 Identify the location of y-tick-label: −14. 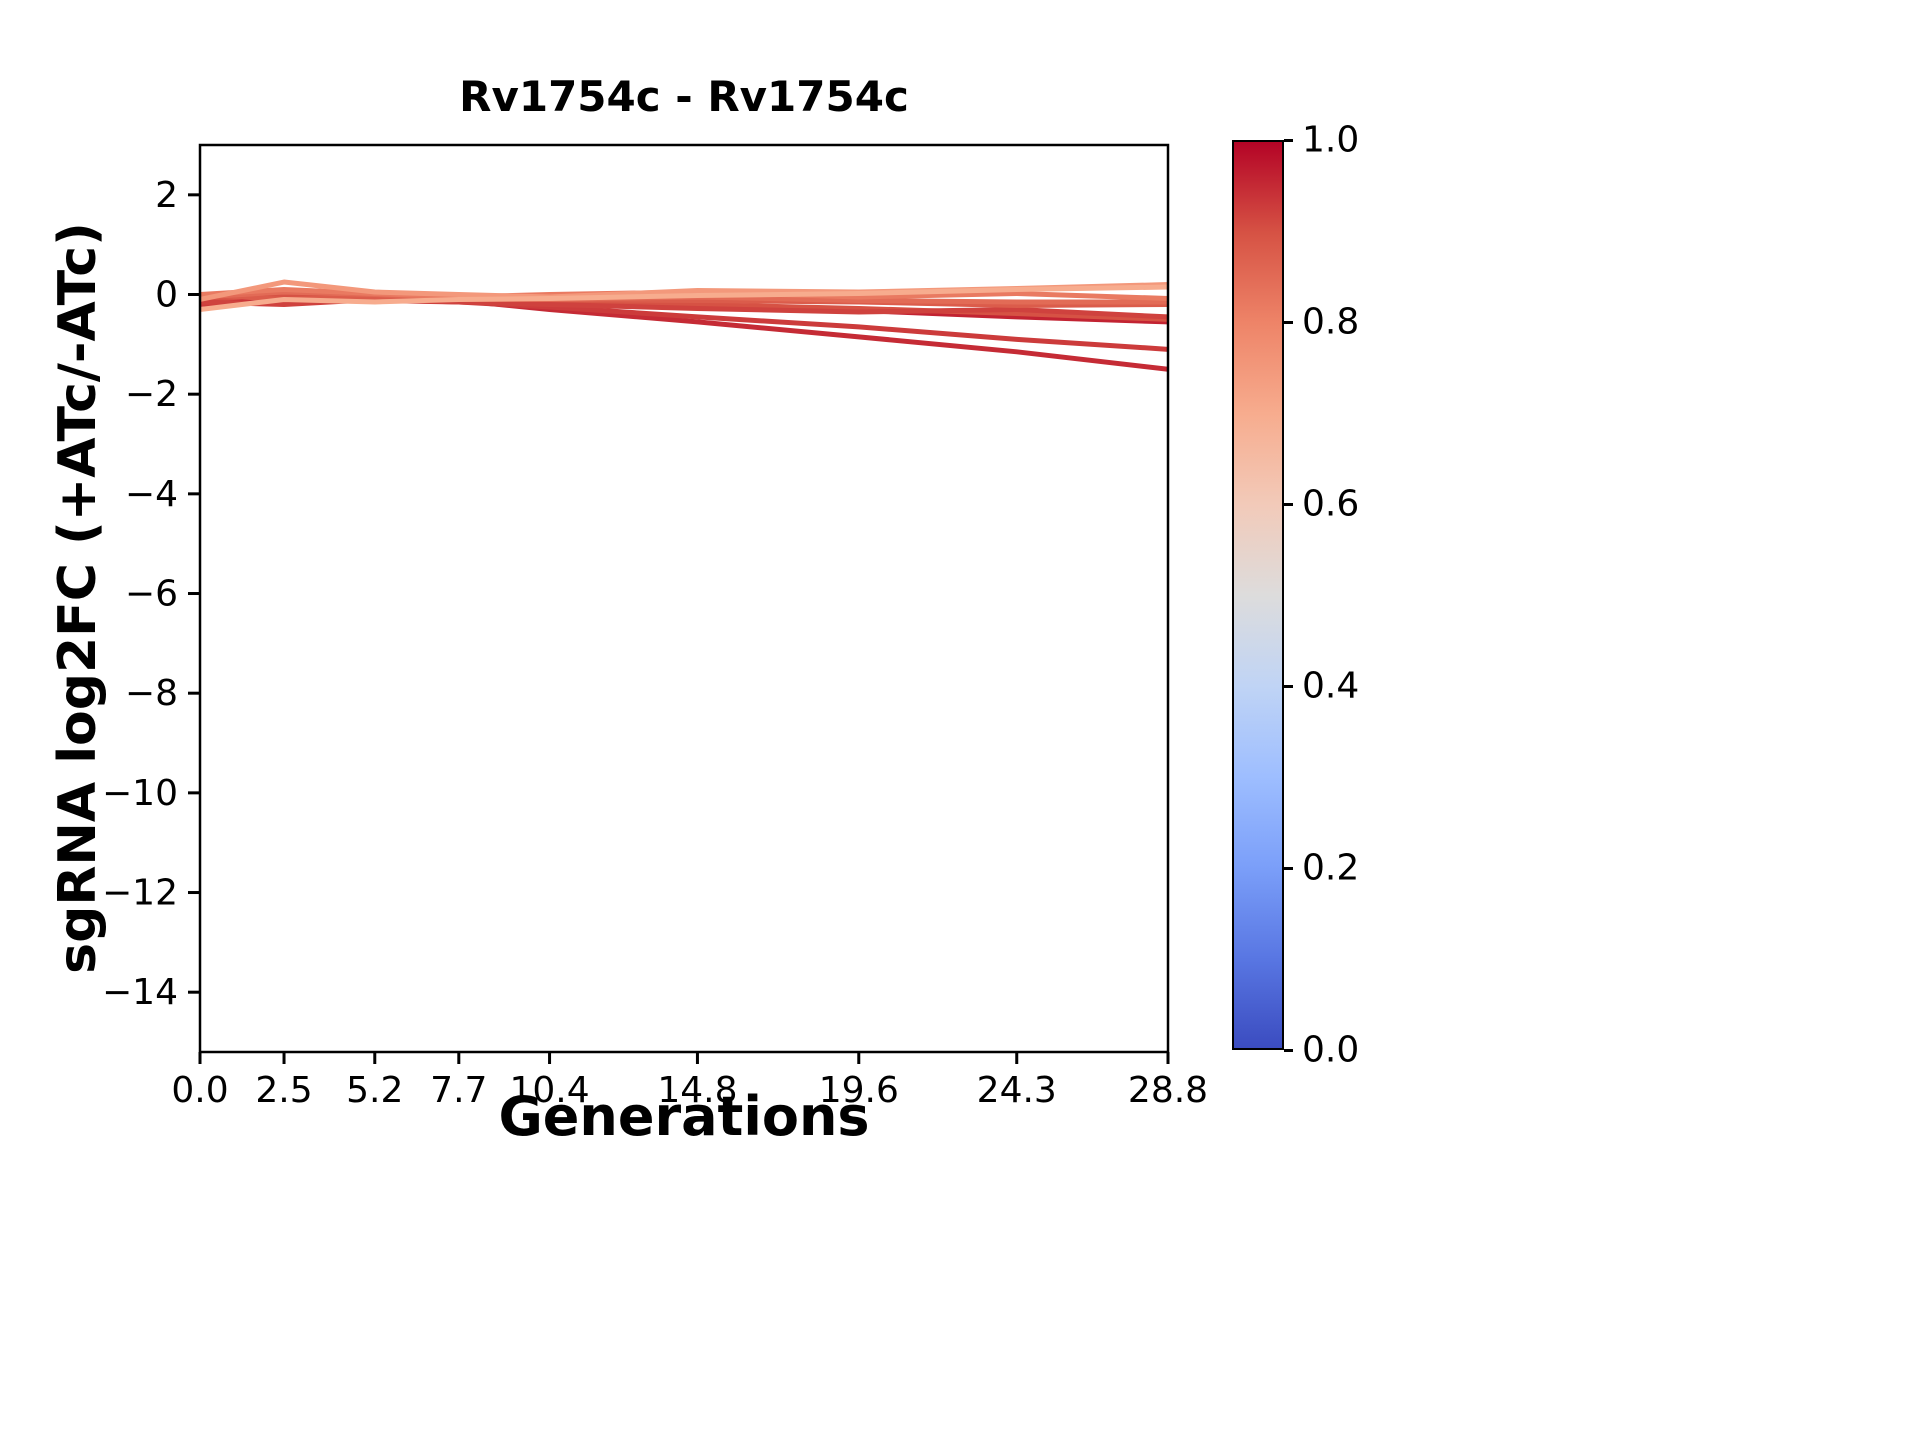
(140, 992).